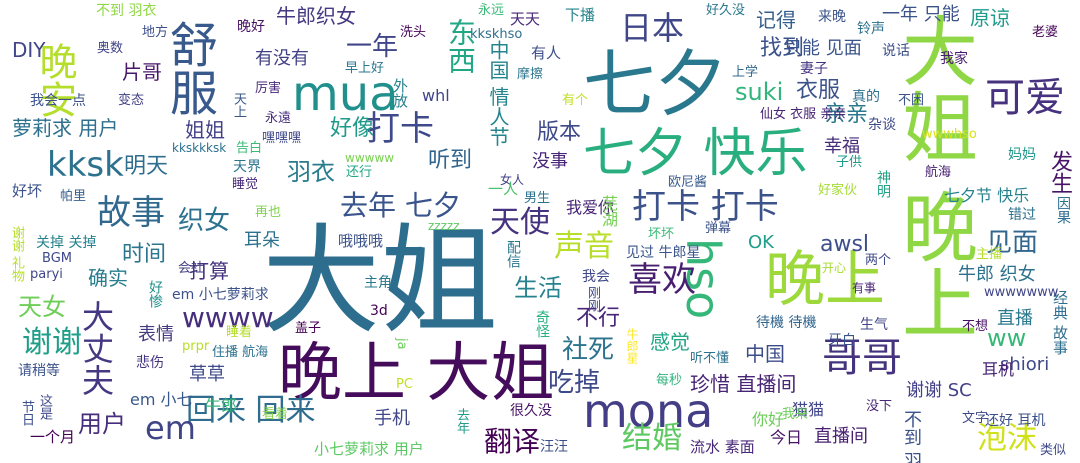  Describe the element at coordinates (786, 323) in the screenshot. I see `word-daiji-daiji: 待機 待機` at that location.